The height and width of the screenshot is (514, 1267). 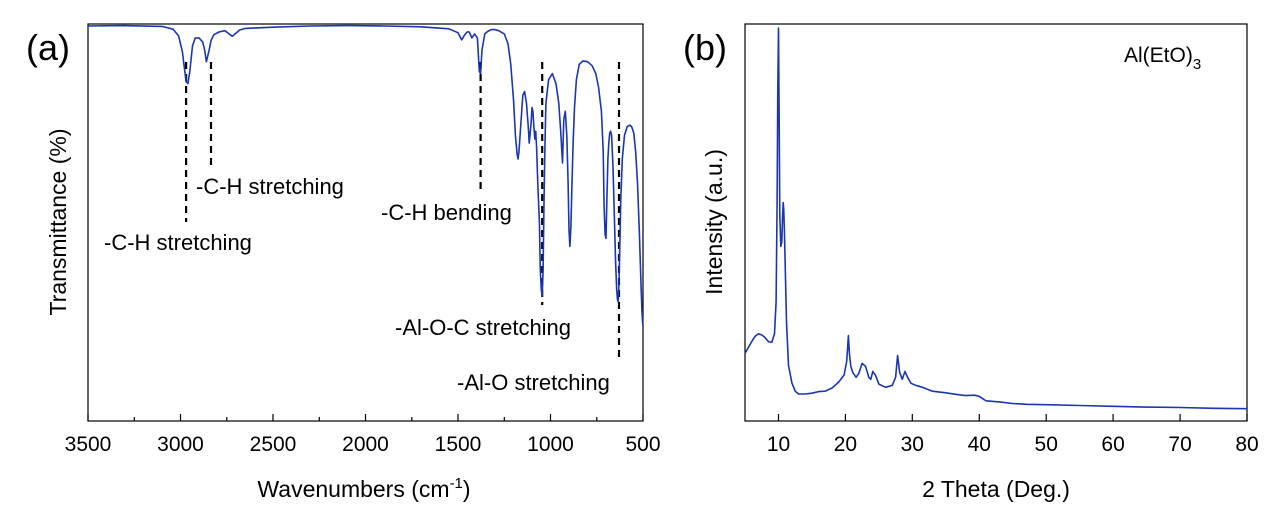 What do you see at coordinates (467, 489) in the screenshot?
I see `panel-a-x-axis-title-close: )` at bounding box center [467, 489].